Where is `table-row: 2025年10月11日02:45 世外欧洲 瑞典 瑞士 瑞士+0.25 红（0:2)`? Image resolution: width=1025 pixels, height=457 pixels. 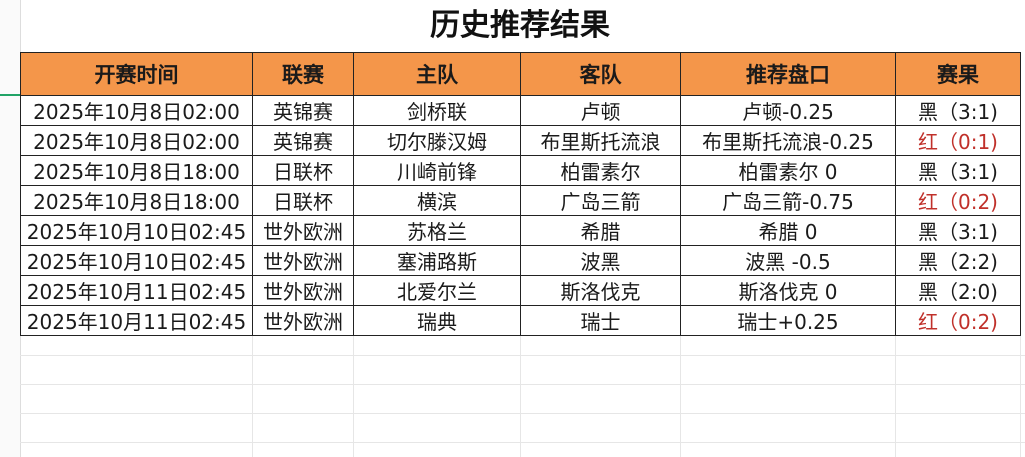
table-row: 2025年10月11日02:45 世外欧洲 瑞典 瑞士 瑞士+0.25 红（0:2) is located at coordinates (520, 320).